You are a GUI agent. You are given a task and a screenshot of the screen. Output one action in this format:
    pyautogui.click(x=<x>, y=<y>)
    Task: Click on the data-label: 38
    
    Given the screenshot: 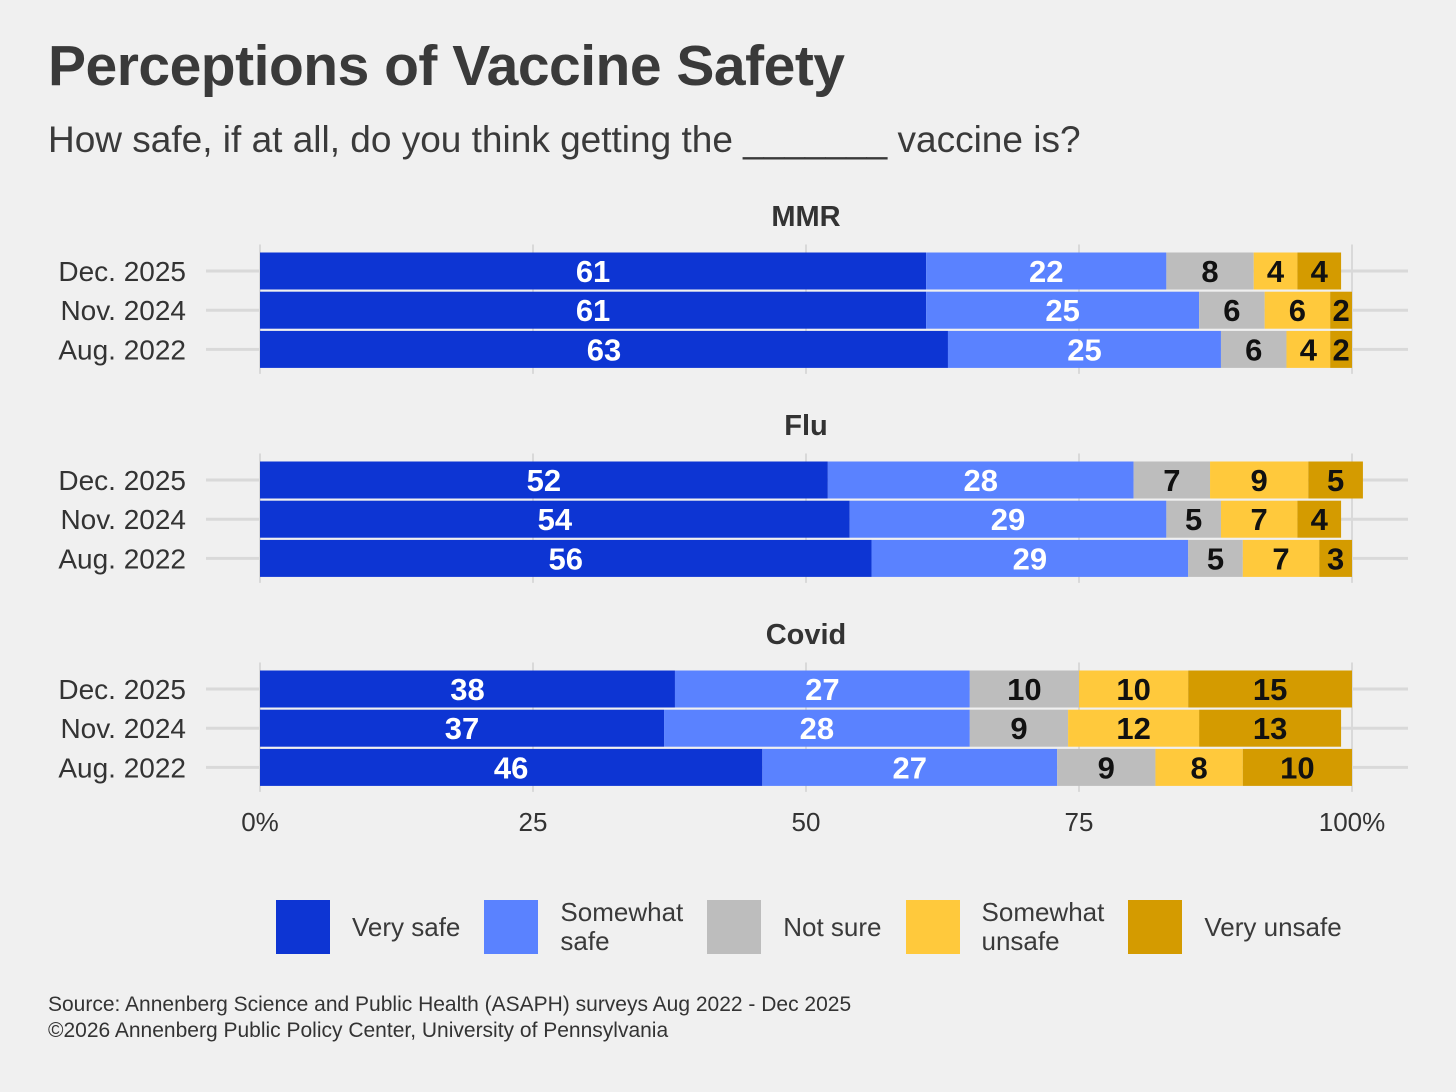 What is the action you would take?
    pyautogui.click(x=467, y=689)
    